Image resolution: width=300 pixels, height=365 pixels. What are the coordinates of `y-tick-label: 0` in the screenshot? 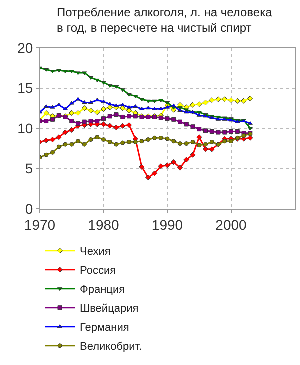 It's located at (29, 208).